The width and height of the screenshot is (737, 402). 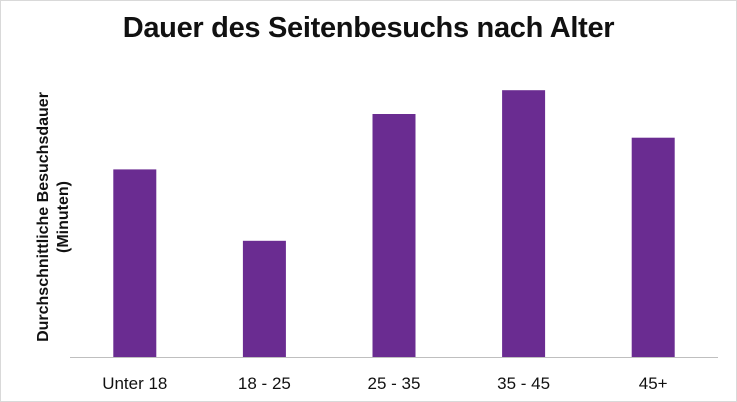 What do you see at coordinates (134, 383) in the screenshot?
I see `x-tick-label: Unter 18` at bounding box center [134, 383].